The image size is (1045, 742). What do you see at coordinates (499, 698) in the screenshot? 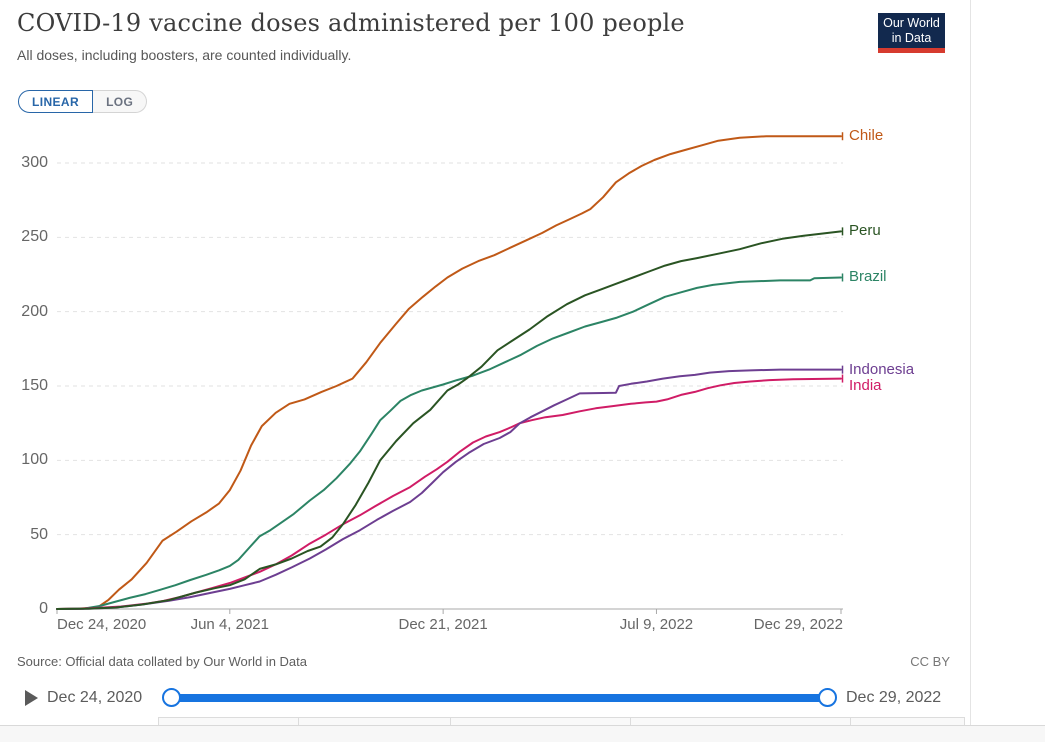
I see `timeline-slider-track` at bounding box center [499, 698].